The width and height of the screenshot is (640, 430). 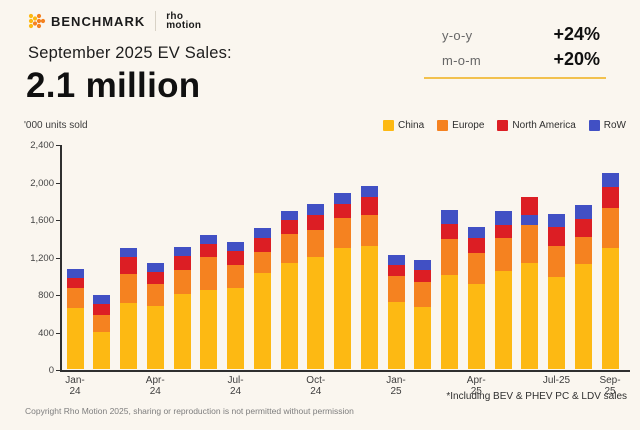 What do you see at coordinates (130, 53) in the screenshot?
I see `page-title: September 2025 EV Sales:` at bounding box center [130, 53].